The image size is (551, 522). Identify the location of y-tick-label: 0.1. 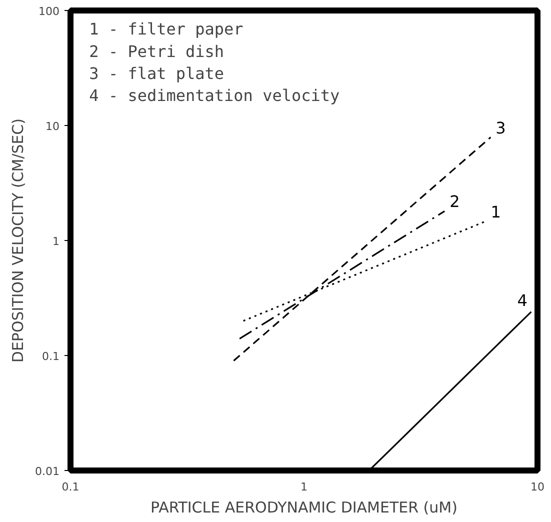
(51, 356).